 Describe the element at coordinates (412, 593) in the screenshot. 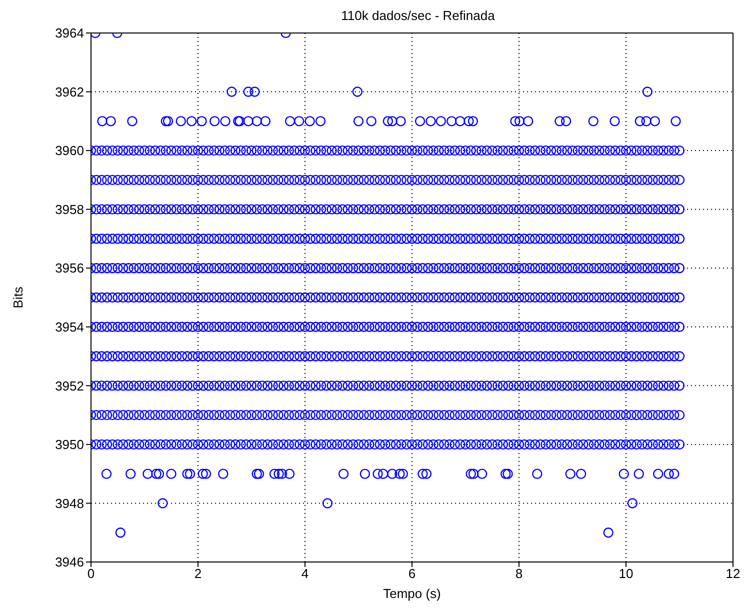

I see `x-axis-title: Tempo (s)` at that location.